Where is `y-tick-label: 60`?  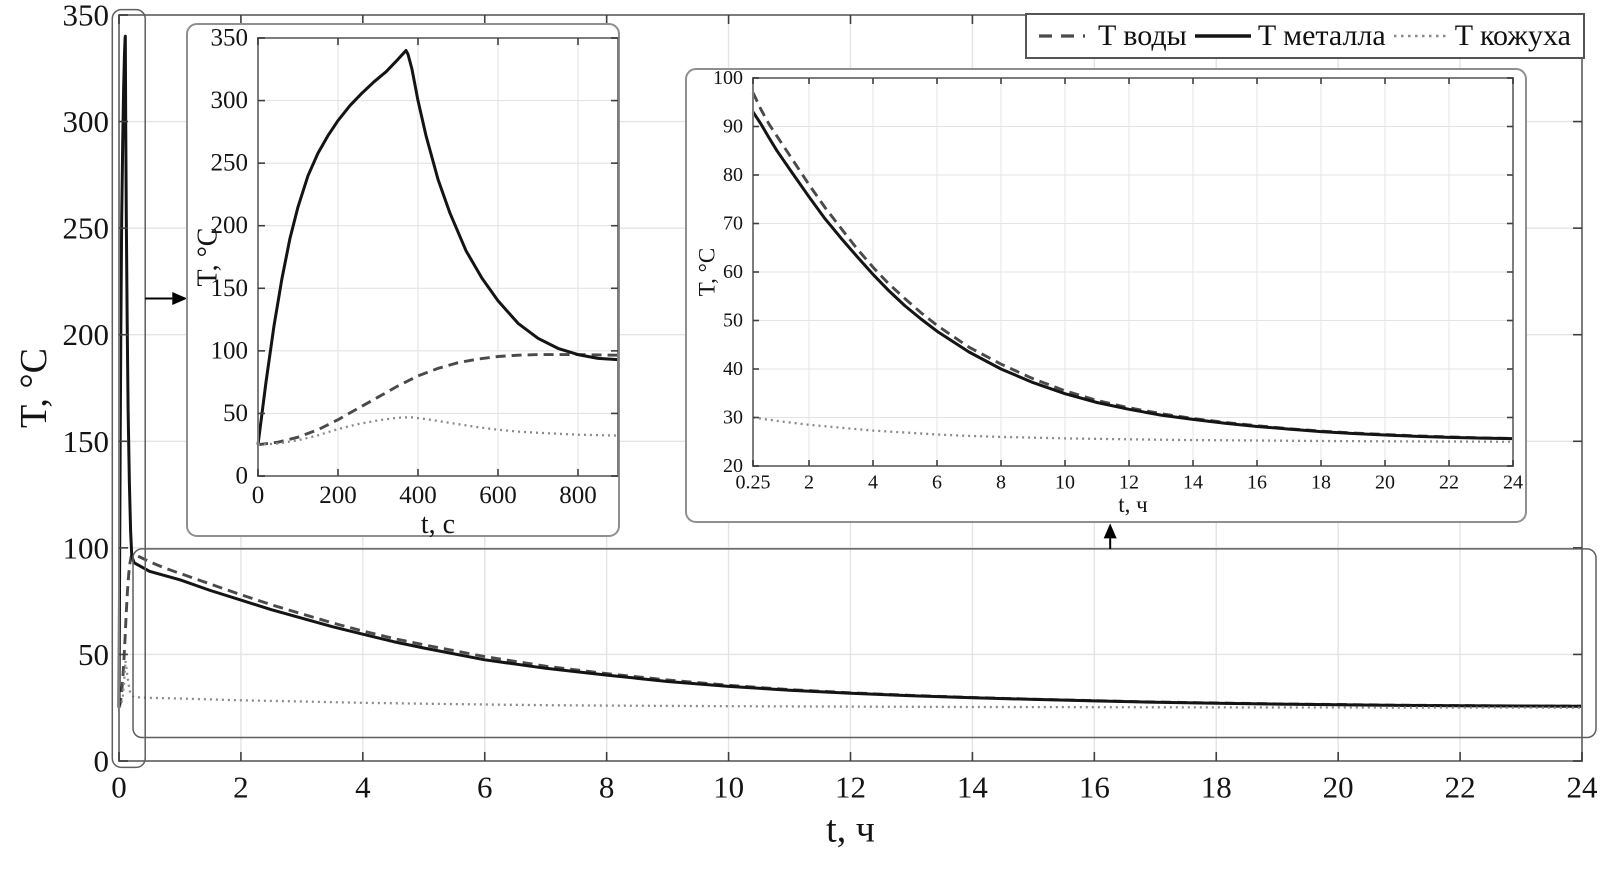 y-tick-label: 60 is located at coordinates (733, 272).